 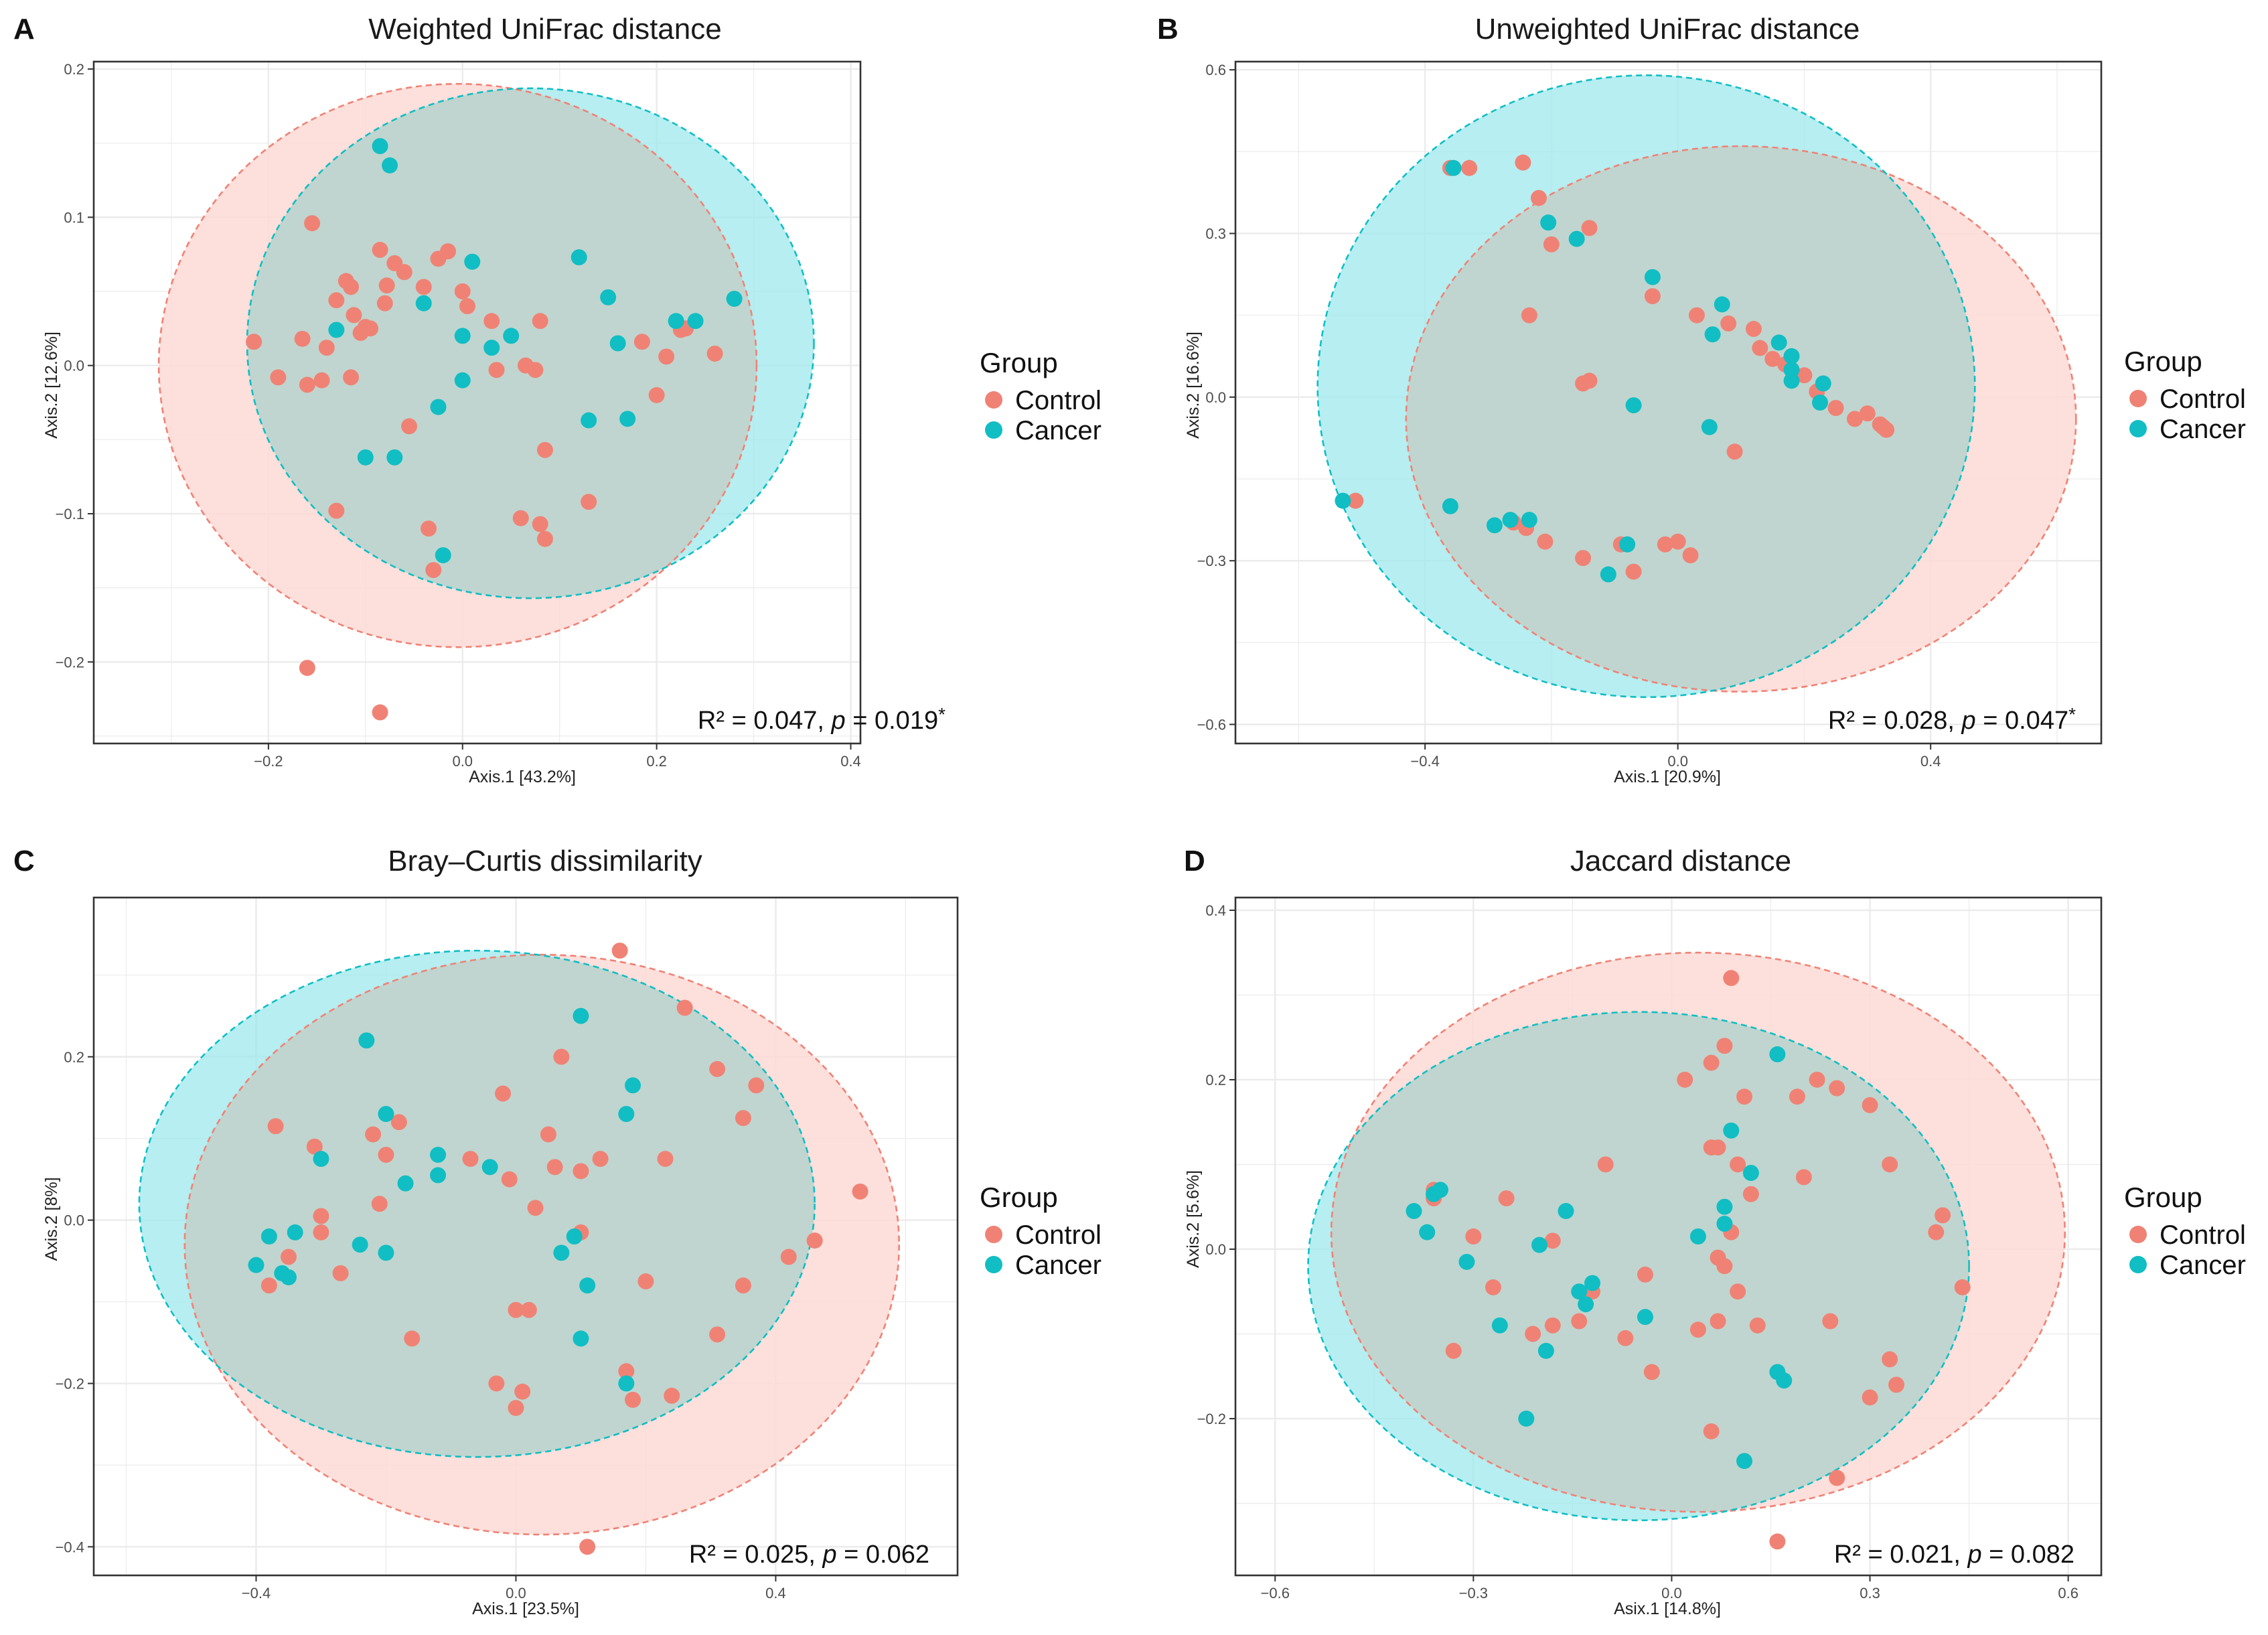 What do you see at coordinates (2185, 395) in the screenshot?
I see `panel-b-legend: Group Control Cancer` at bounding box center [2185, 395].